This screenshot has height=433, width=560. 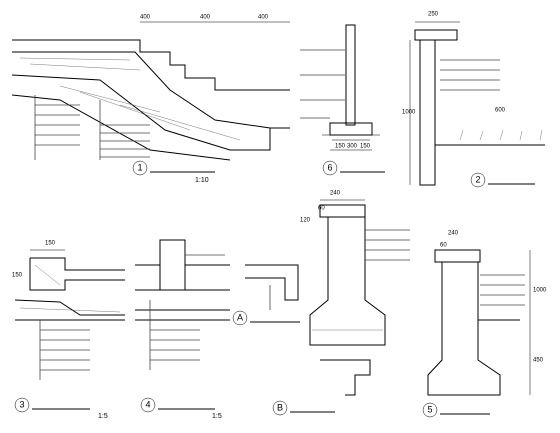 I want to click on detail-3: 150 150 3 1:5, so click(x=68, y=330).